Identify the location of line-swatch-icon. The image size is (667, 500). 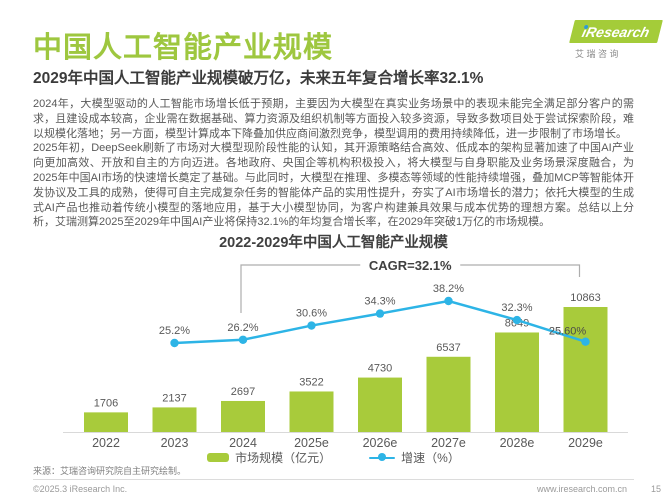
(382, 457).